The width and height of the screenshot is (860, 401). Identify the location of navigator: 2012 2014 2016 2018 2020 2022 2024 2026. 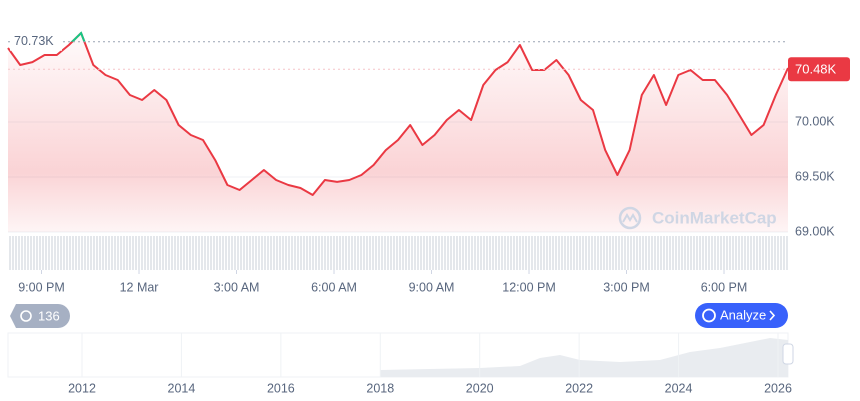
(400, 363).